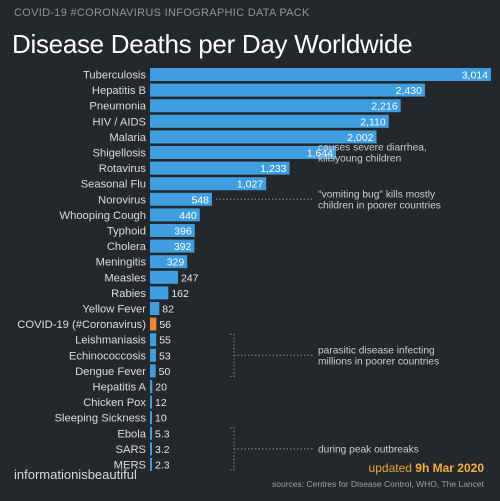  I want to click on bar-sleeping-sickness, so click(151, 418).